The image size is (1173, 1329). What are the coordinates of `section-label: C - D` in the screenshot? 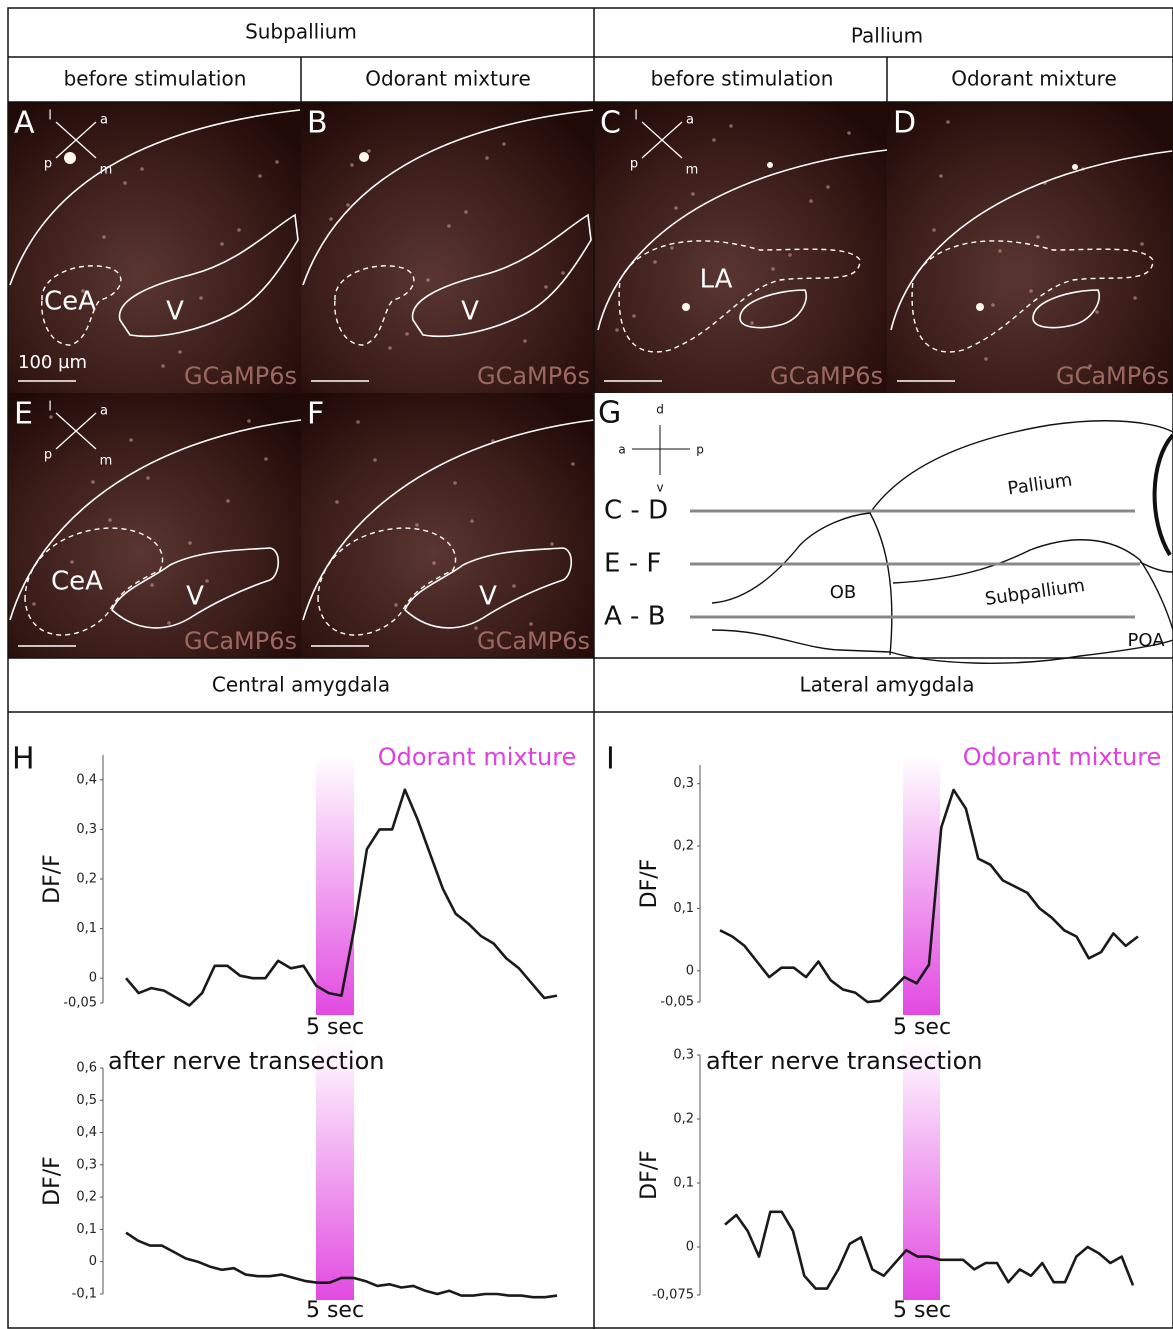 It's located at (636, 511).